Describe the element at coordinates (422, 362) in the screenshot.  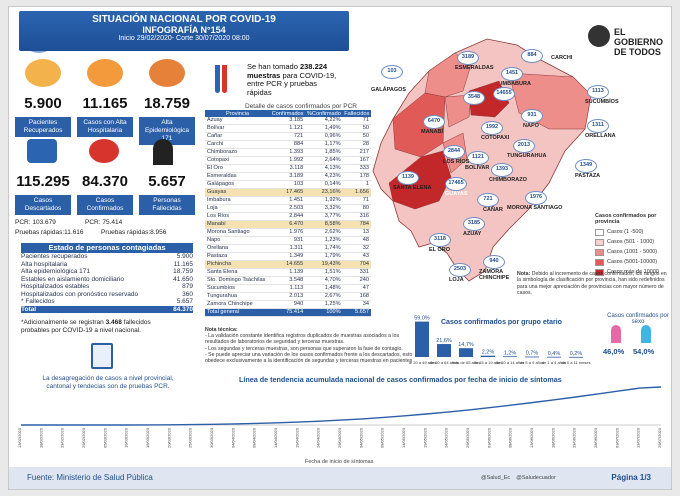
I see `age-tick-label: de 20 a 49 años` at that location.